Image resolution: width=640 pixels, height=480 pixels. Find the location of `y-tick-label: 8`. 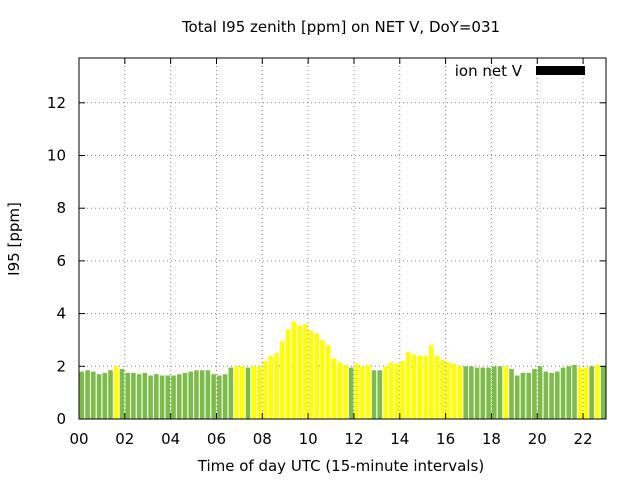

y-tick-label: 8 is located at coordinates (61, 208).